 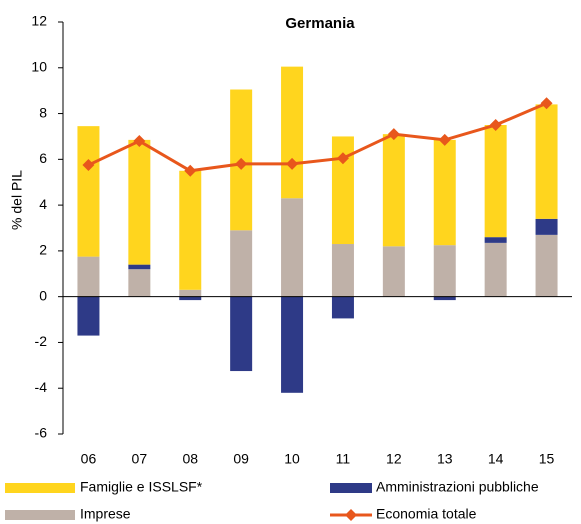 What do you see at coordinates (43, 295) in the screenshot?
I see `y-tick-label: 0` at bounding box center [43, 295].